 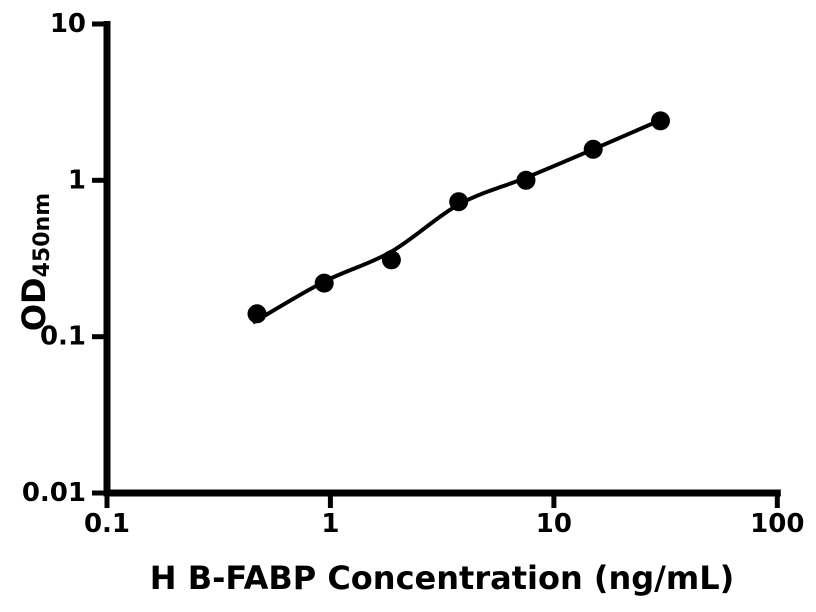 I want to click on y-tick-label: 0.01, so click(x=54, y=493).